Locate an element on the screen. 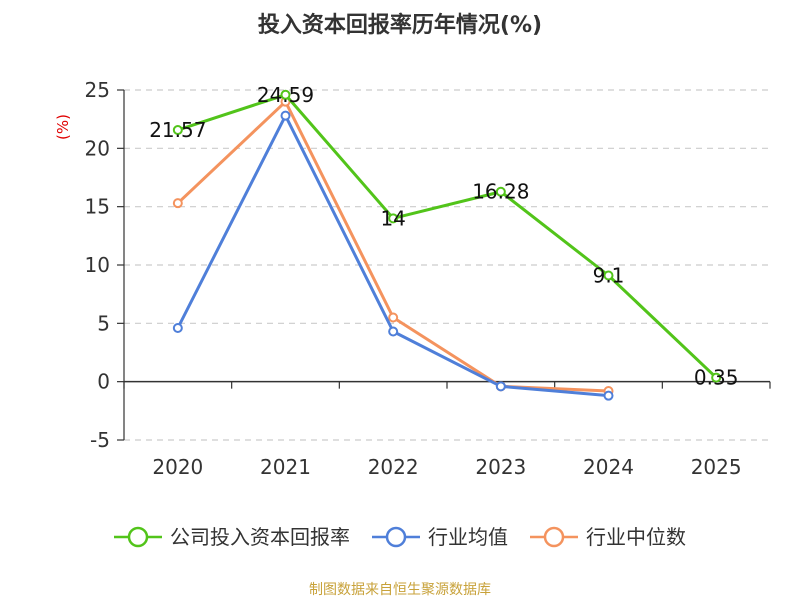  data-label: 0.35 is located at coordinates (716, 378).